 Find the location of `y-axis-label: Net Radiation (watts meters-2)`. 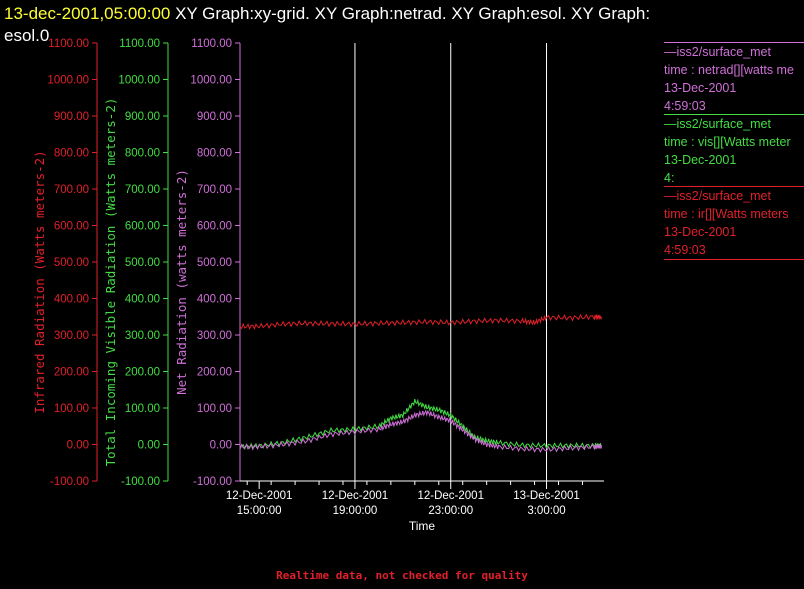

y-axis-label: Net Radiation (watts meters-2) is located at coordinates (181, 282).